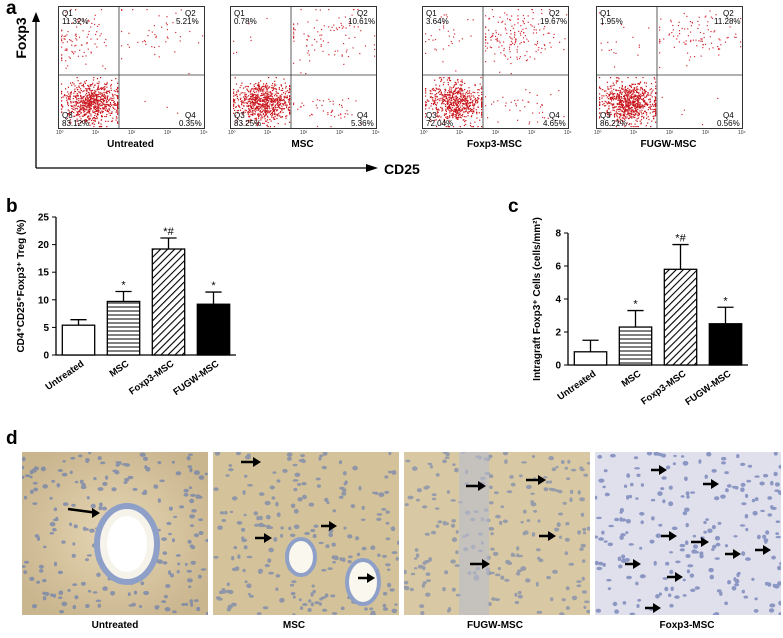  Describe the element at coordinates (44, 300) in the screenshot. I see `y-tick-label: 10` at that location.